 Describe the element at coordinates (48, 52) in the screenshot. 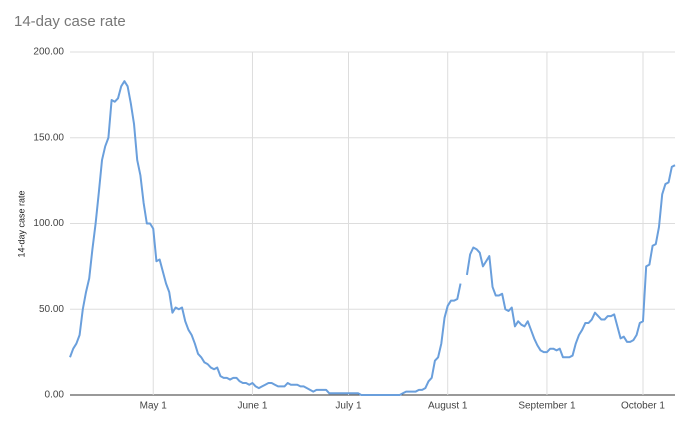

I see `y-tick-label: 200.00` at that location.